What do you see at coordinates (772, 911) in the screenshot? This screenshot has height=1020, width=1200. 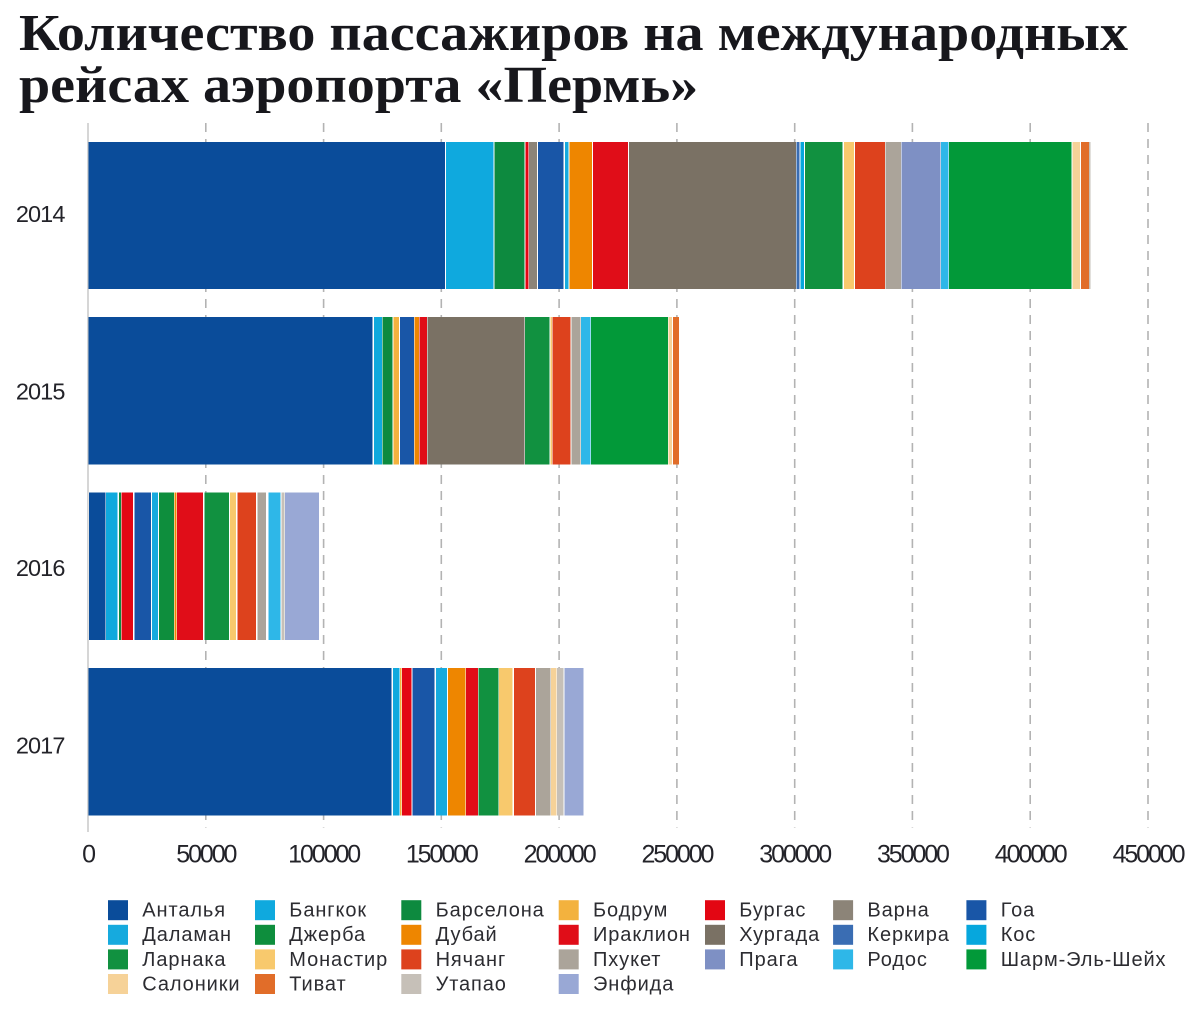 I see `svg-text: Бургас` at bounding box center [772, 911].